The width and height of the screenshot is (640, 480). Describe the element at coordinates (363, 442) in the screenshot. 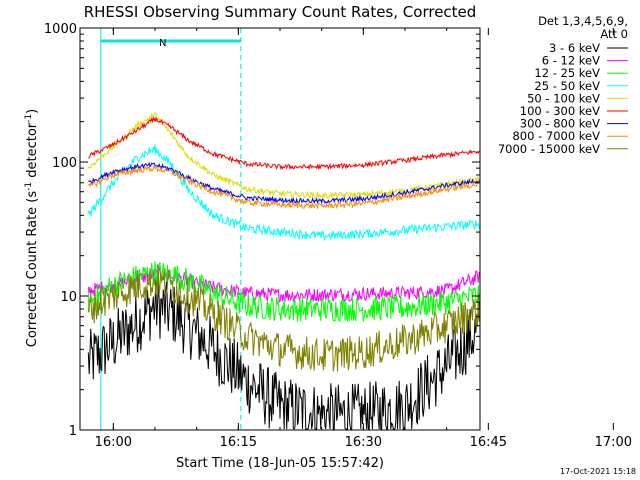

I see `x-tick-label: 16:30` at that location.